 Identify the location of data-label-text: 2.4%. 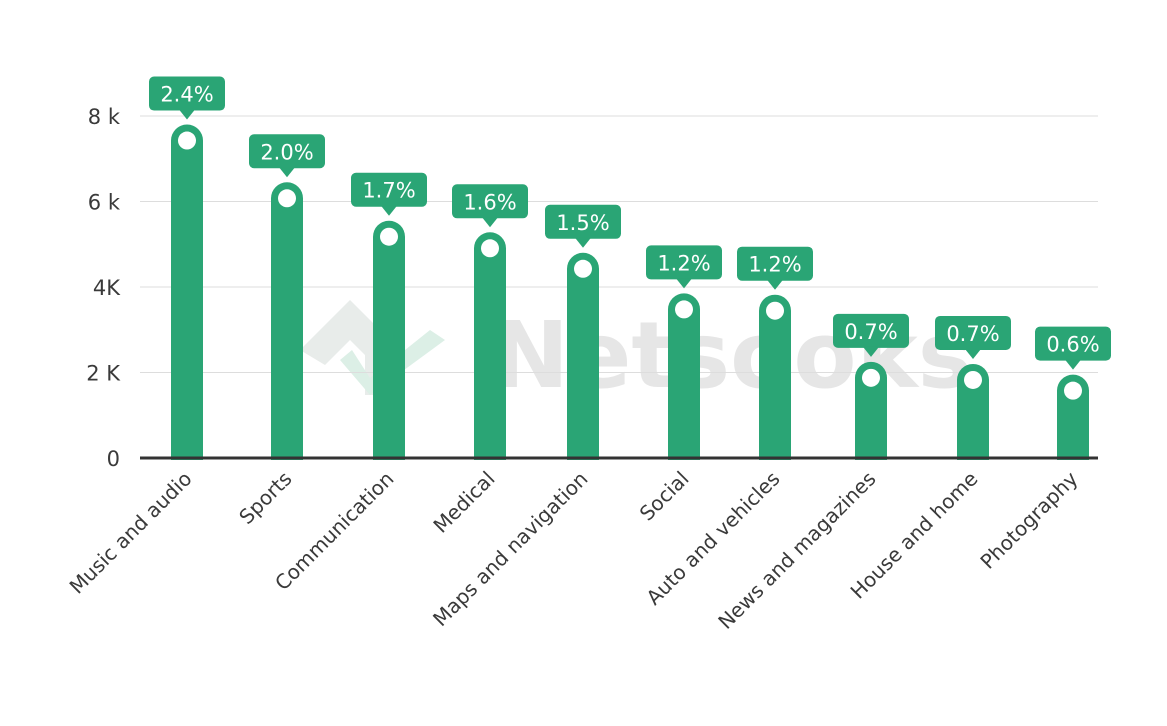
(186, 95).